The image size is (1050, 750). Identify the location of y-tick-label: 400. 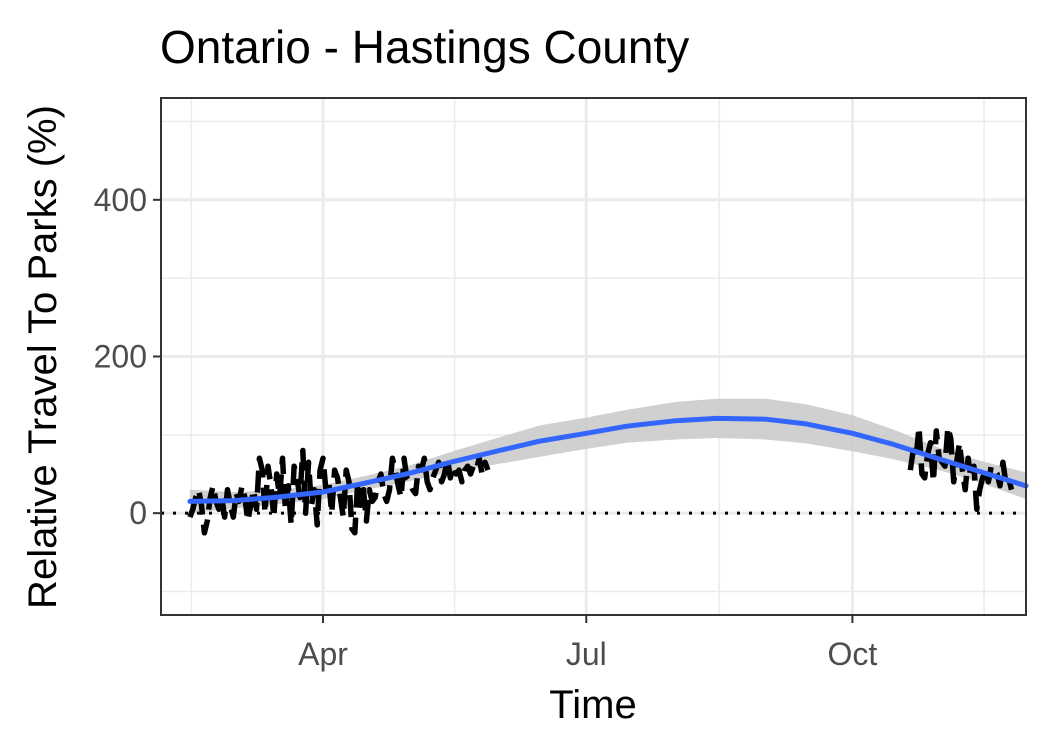
(120, 200).